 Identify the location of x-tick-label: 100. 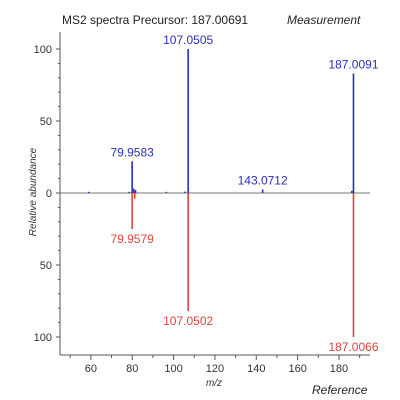
(173, 369).